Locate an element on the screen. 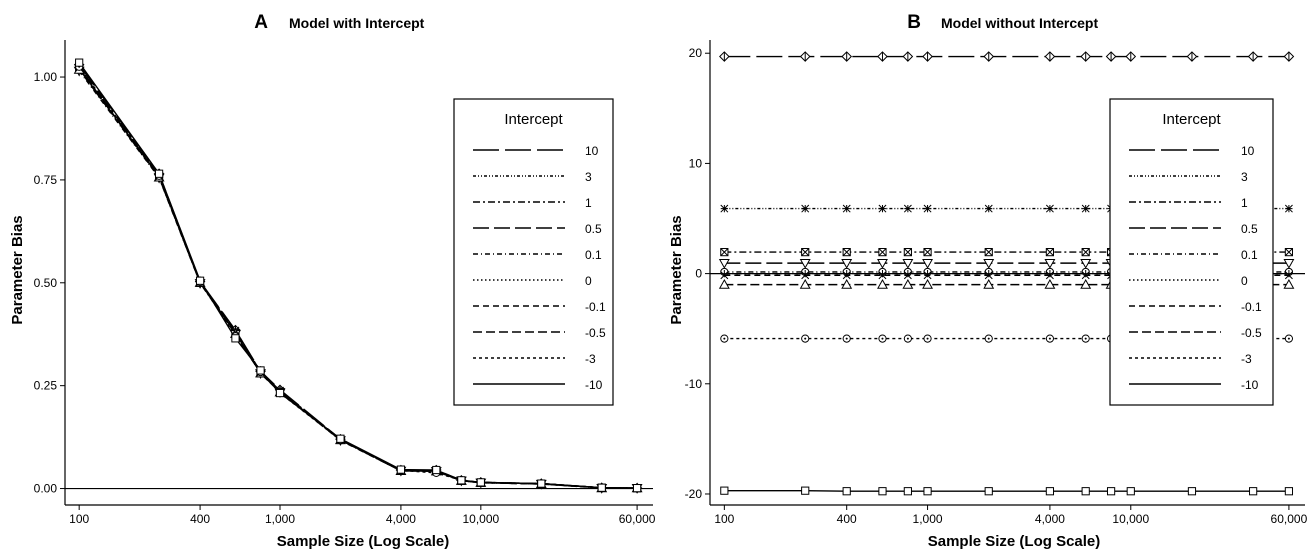  panel-a-y-tick-label: 0.50 is located at coordinates (46, 283).